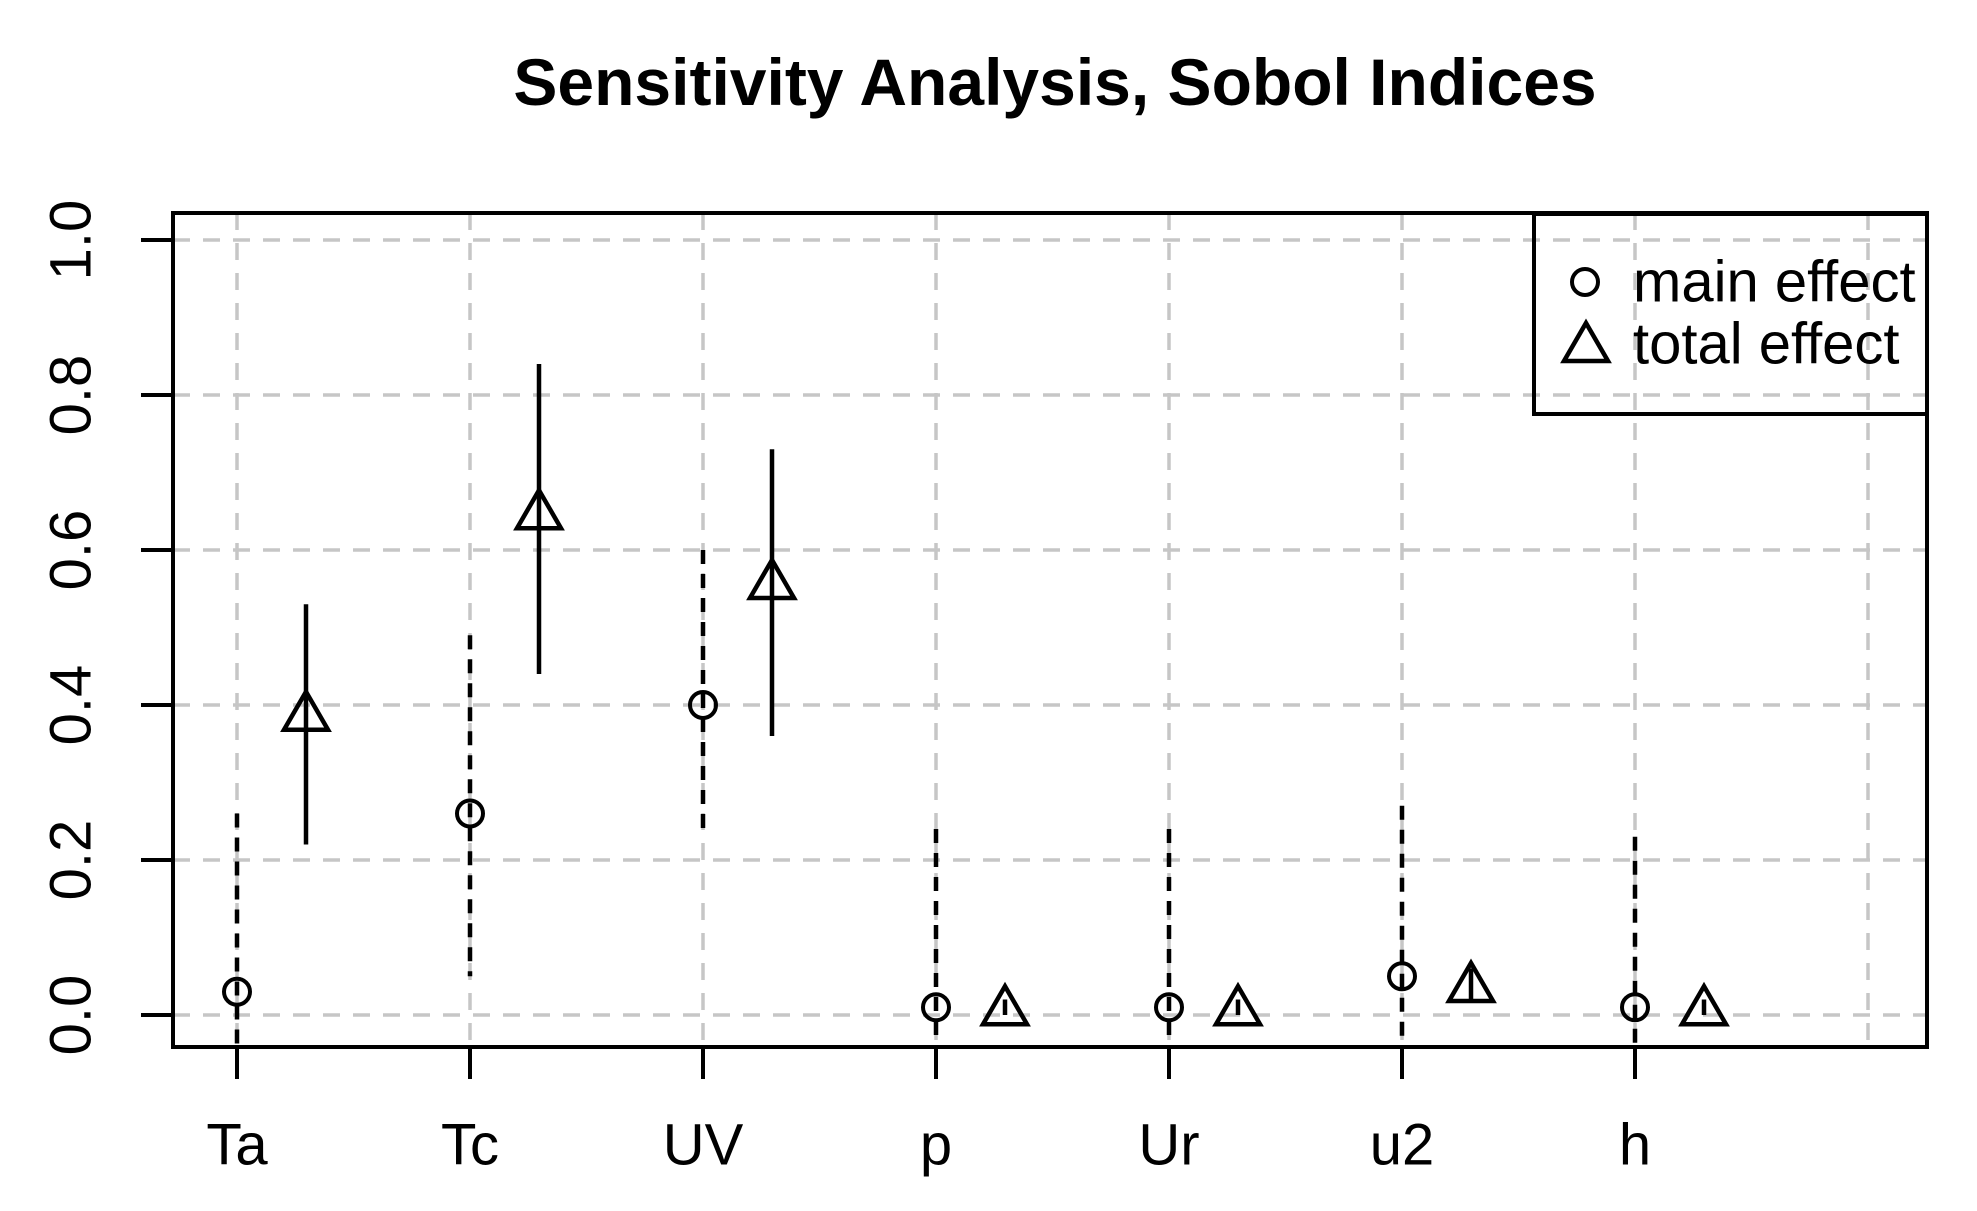 This screenshot has width=1977, height=1211. I want to click on y-tick-label: 0.6, so click(71, 550).